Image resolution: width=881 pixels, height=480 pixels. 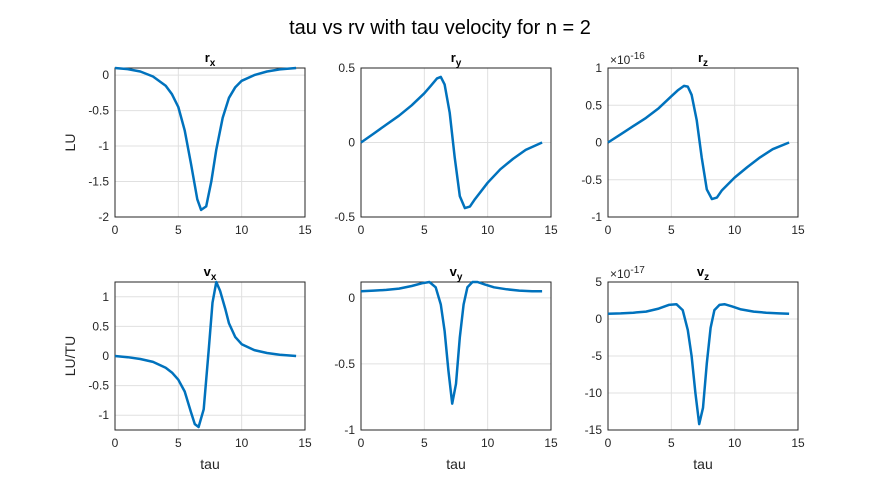 What do you see at coordinates (703, 59) in the screenshot?
I see `subplot-title: rz` at bounding box center [703, 59].